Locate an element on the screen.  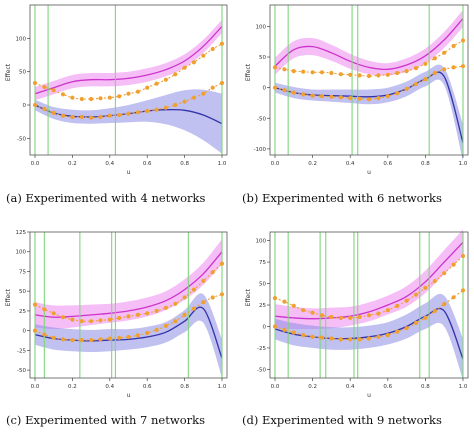
series-line-blue is located at coordinates (369, 107).